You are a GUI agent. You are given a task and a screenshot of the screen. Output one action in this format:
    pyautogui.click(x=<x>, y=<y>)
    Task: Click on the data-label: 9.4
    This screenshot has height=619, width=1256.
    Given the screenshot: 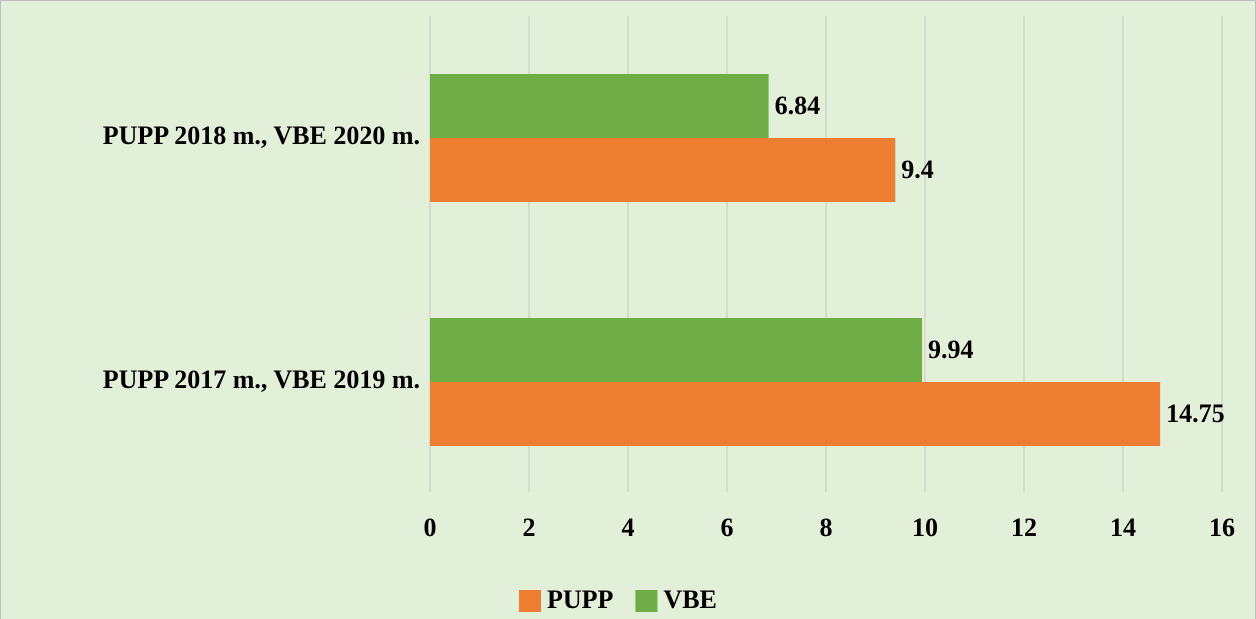 What is the action you would take?
    pyautogui.click(x=917, y=169)
    